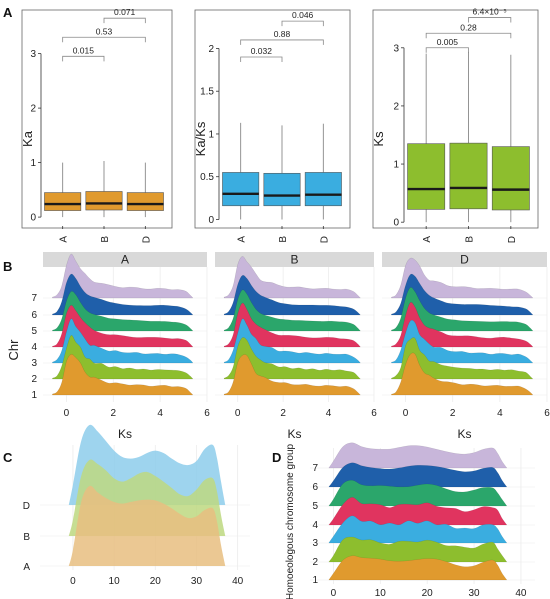 The width and height of the screenshot is (550, 599). What do you see at coordinates (490, 12) in the screenshot?
I see `p-value-label: 6.4×10⁻⁵` at bounding box center [490, 12].